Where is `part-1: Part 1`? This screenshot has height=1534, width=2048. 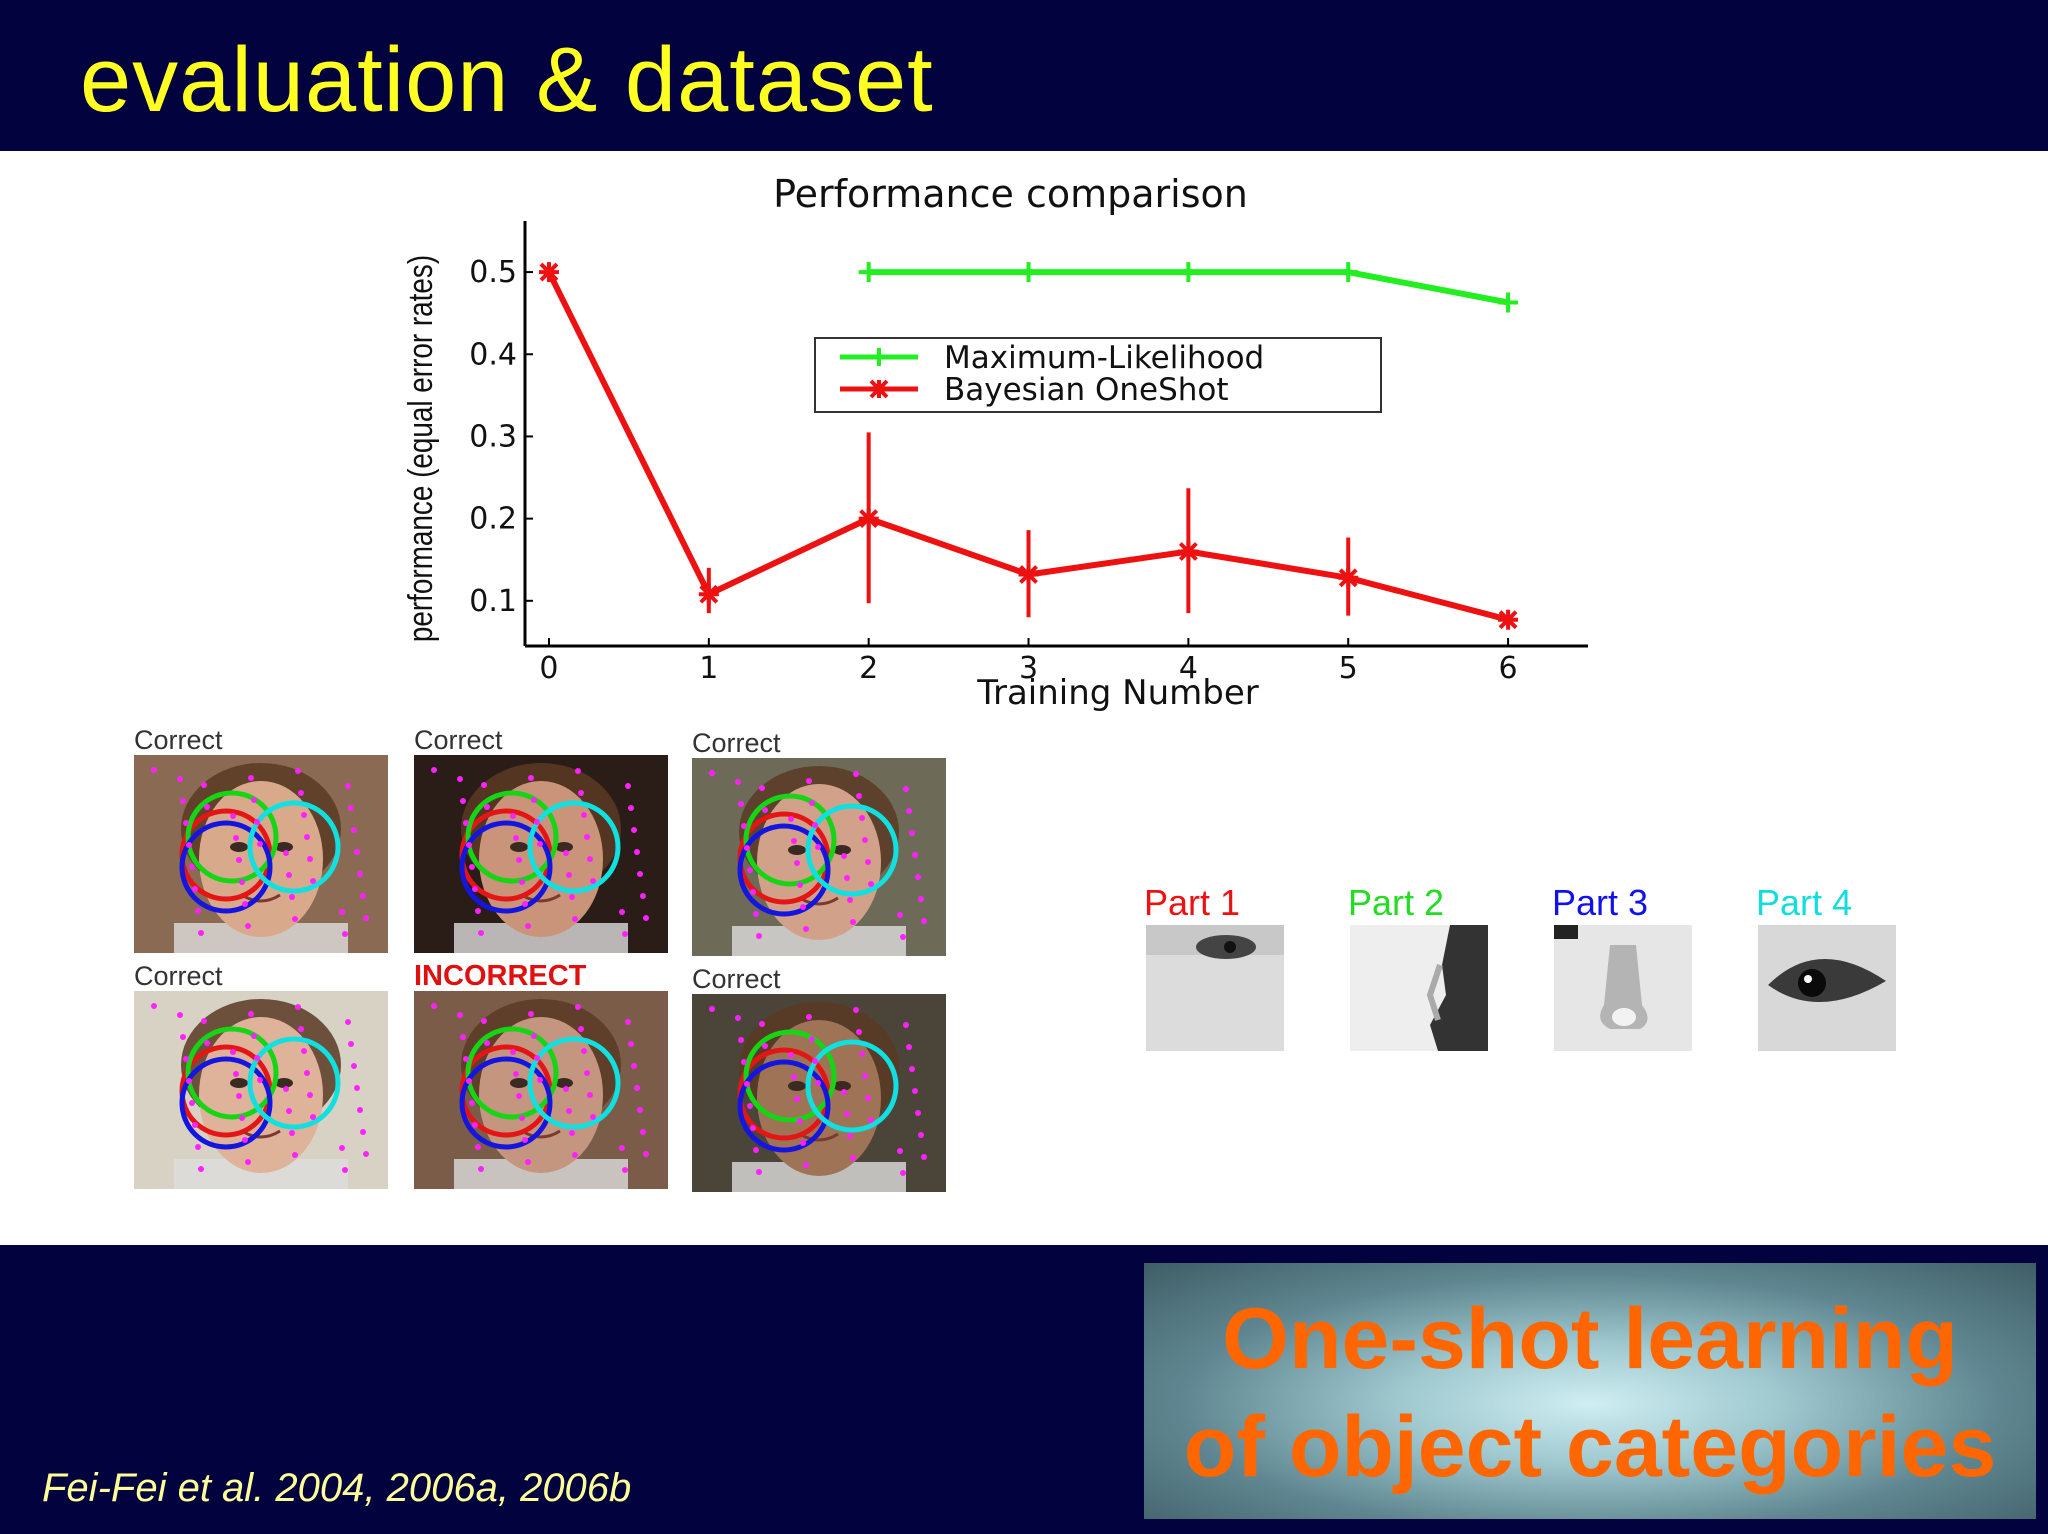 part-1: Part 1 is located at coordinates (1215, 966).